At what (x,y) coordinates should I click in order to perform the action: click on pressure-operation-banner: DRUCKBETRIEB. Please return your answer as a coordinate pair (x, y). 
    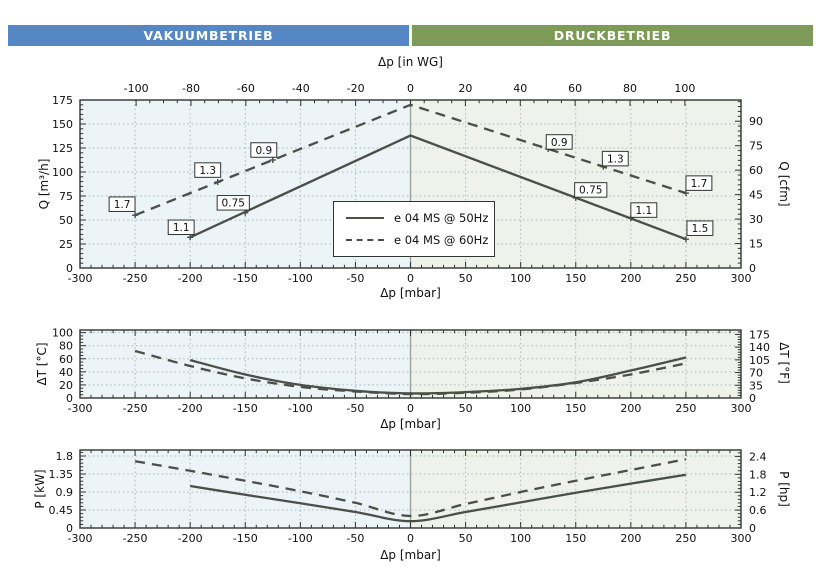
    Looking at the image, I should click on (612, 35).